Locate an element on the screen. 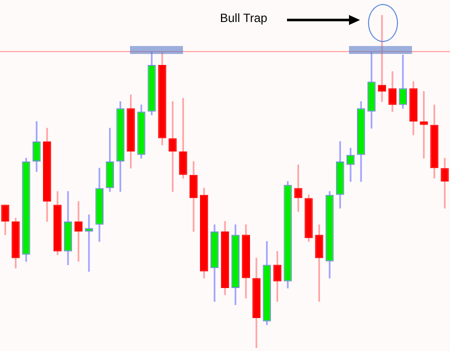 The height and width of the screenshot is (351, 450). annotation: Bull Trap is located at coordinates (244, 18).